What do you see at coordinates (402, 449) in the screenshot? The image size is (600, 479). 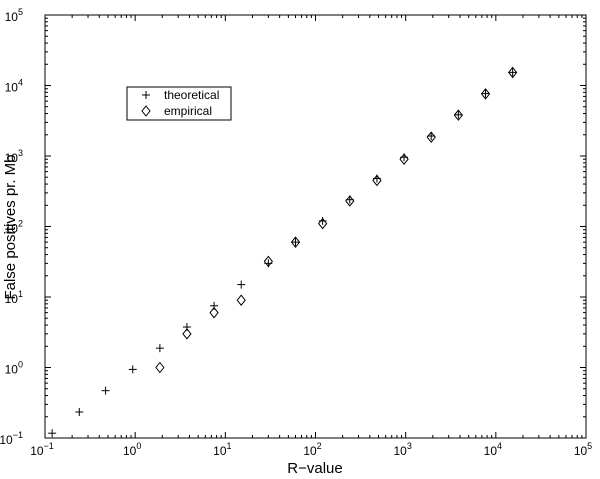 I see `x-tick-label: 10³` at bounding box center [402, 449].